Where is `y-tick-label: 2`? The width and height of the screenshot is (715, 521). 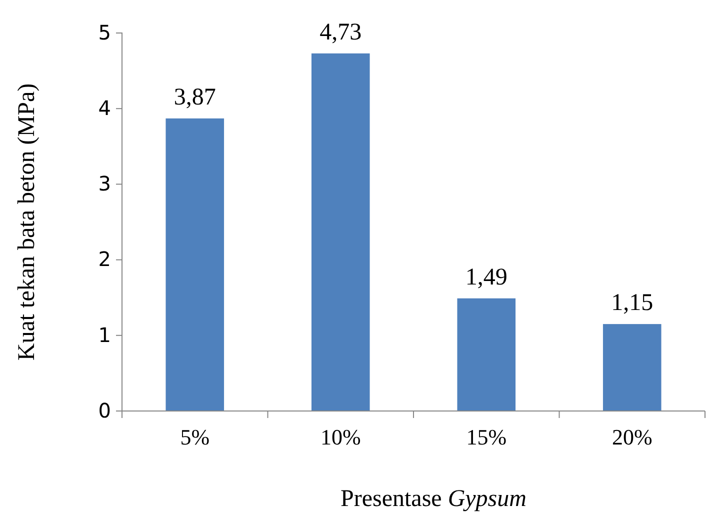 y-tick-label: 2 is located at coordinates (104, 259).